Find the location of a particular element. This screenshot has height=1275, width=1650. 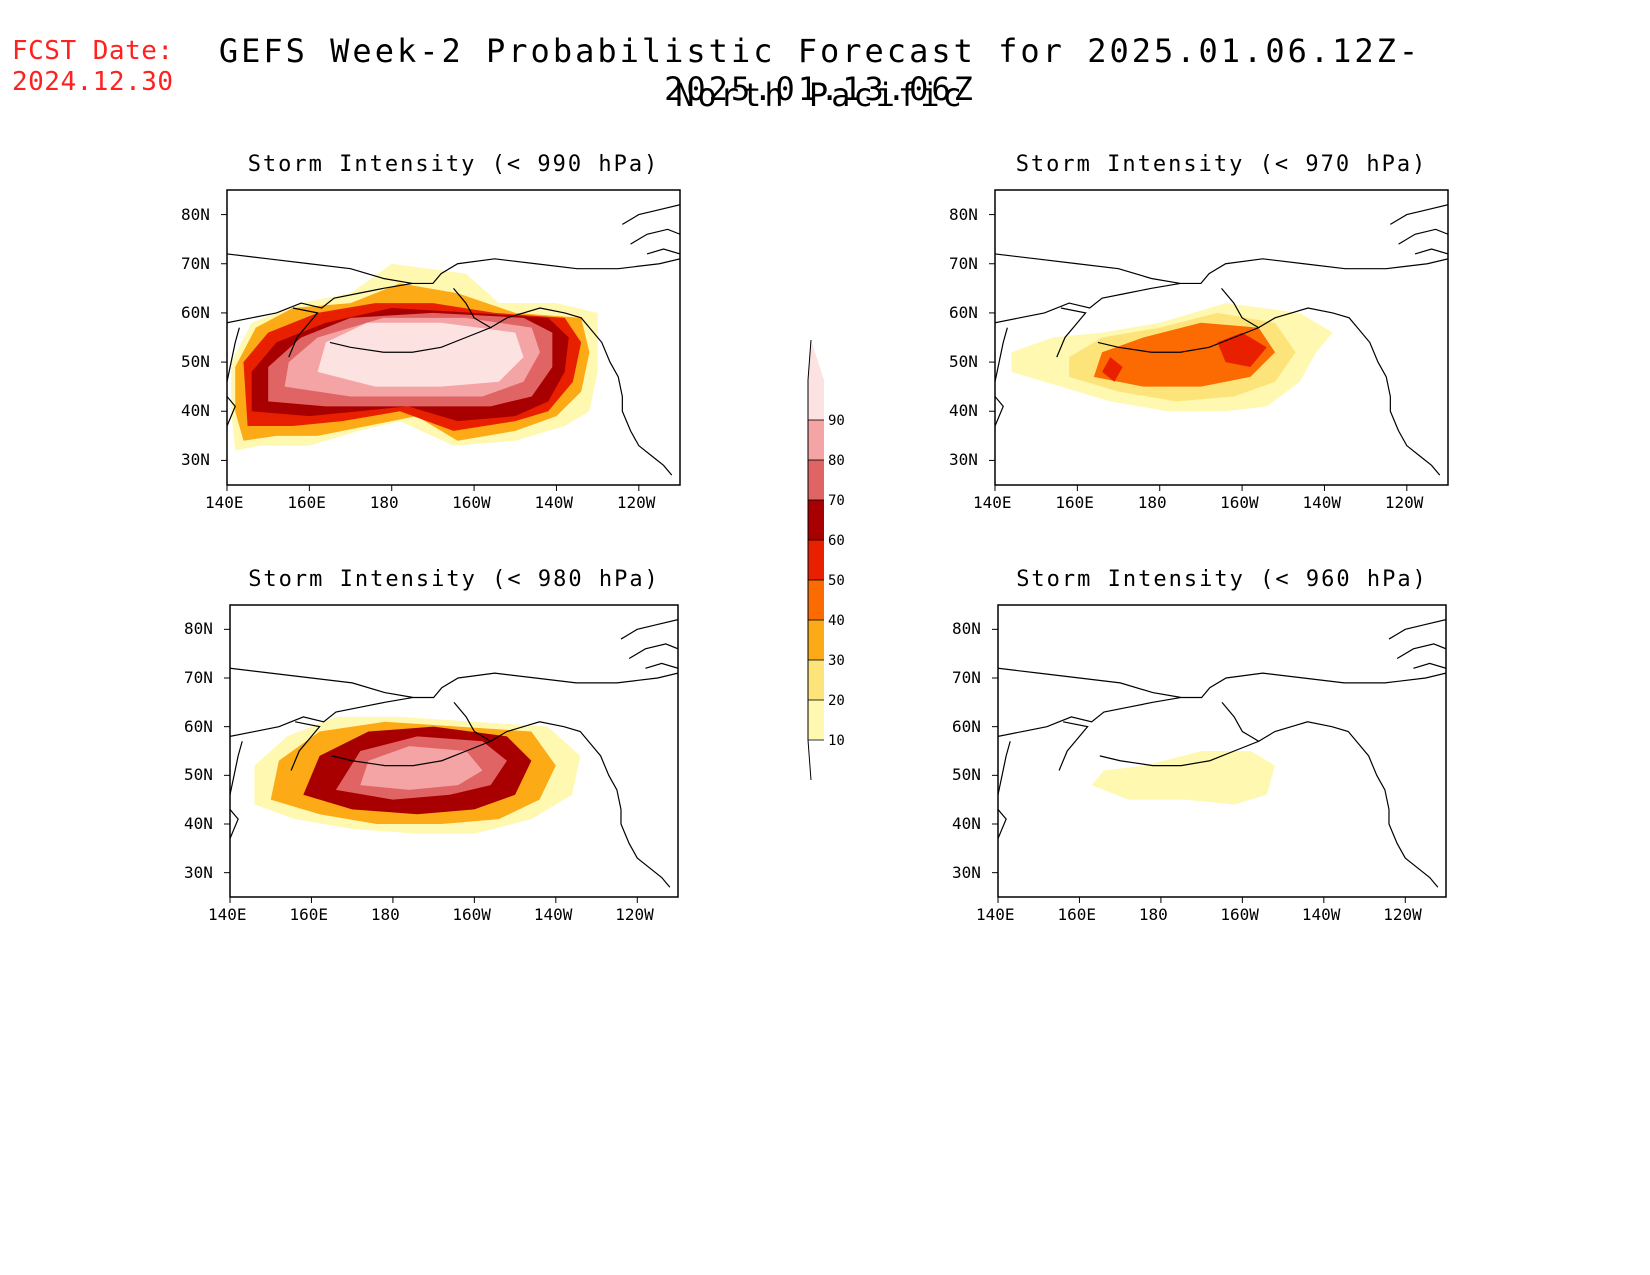

colorbar-label: 40 is located at coordinates (836, 621).